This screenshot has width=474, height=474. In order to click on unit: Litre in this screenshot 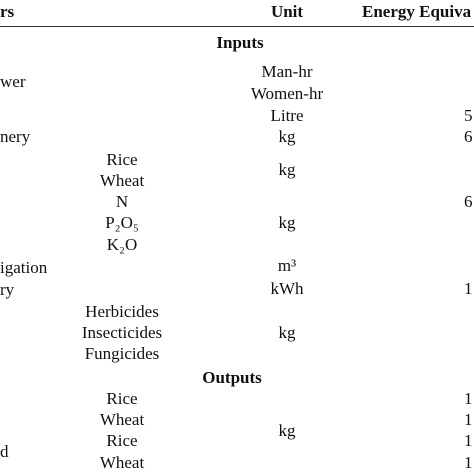, I will do `click(287, 115)`.